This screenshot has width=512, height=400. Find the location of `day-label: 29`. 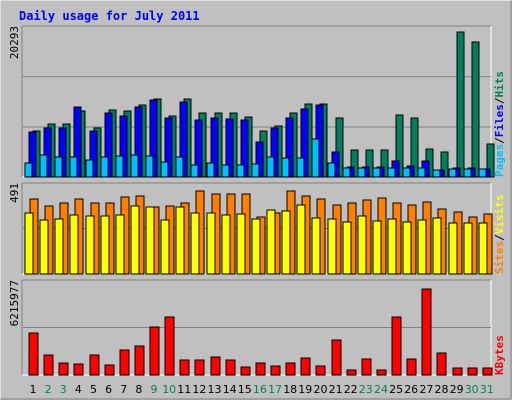

day-label: 29 is located at coordinates (457, 389).